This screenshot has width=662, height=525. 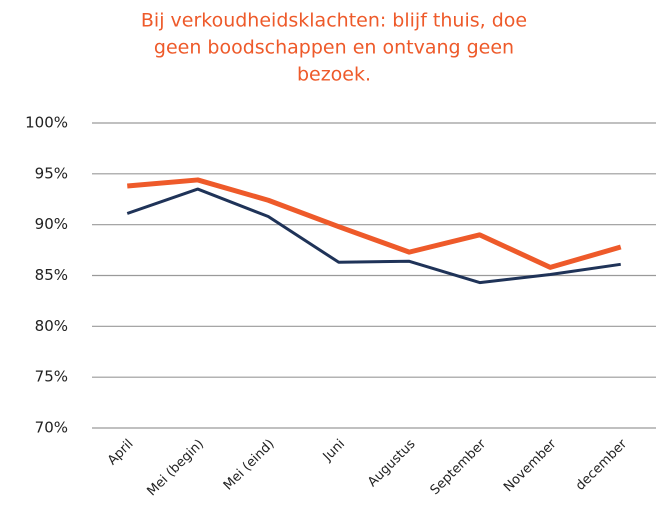 What do you see at coordinates (46, 123) in the screenshot?
I see `y-tick-label: 100%` at bounding box center [46, 123].